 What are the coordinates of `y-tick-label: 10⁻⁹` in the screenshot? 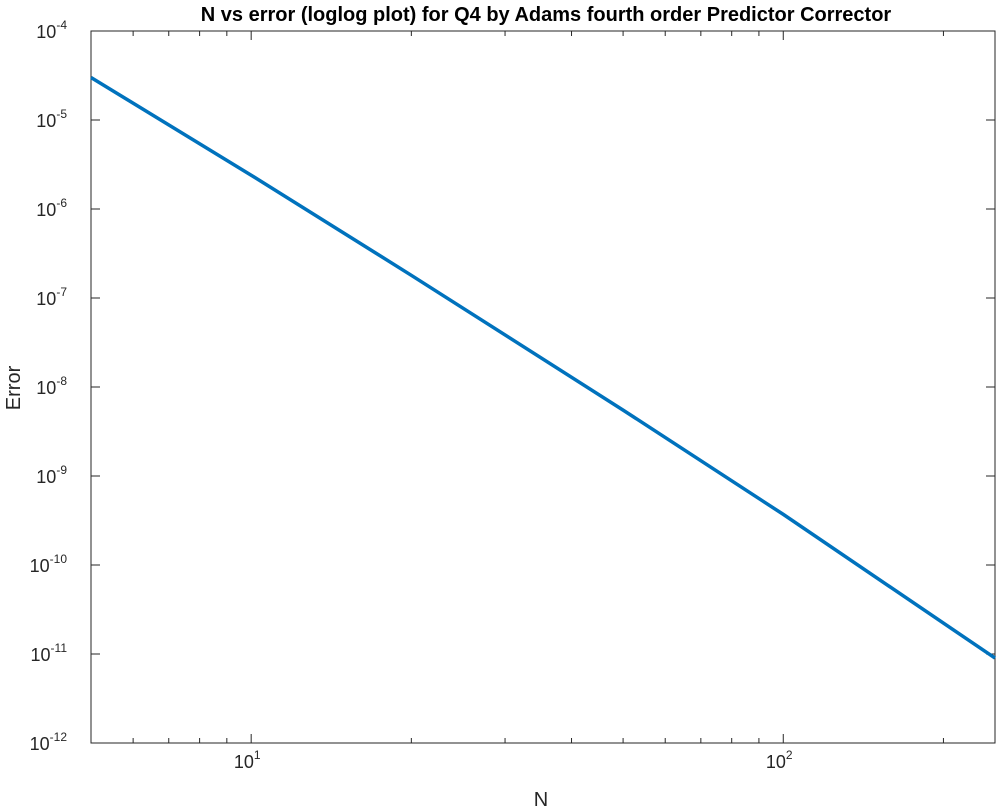 It's located at (51, 475).